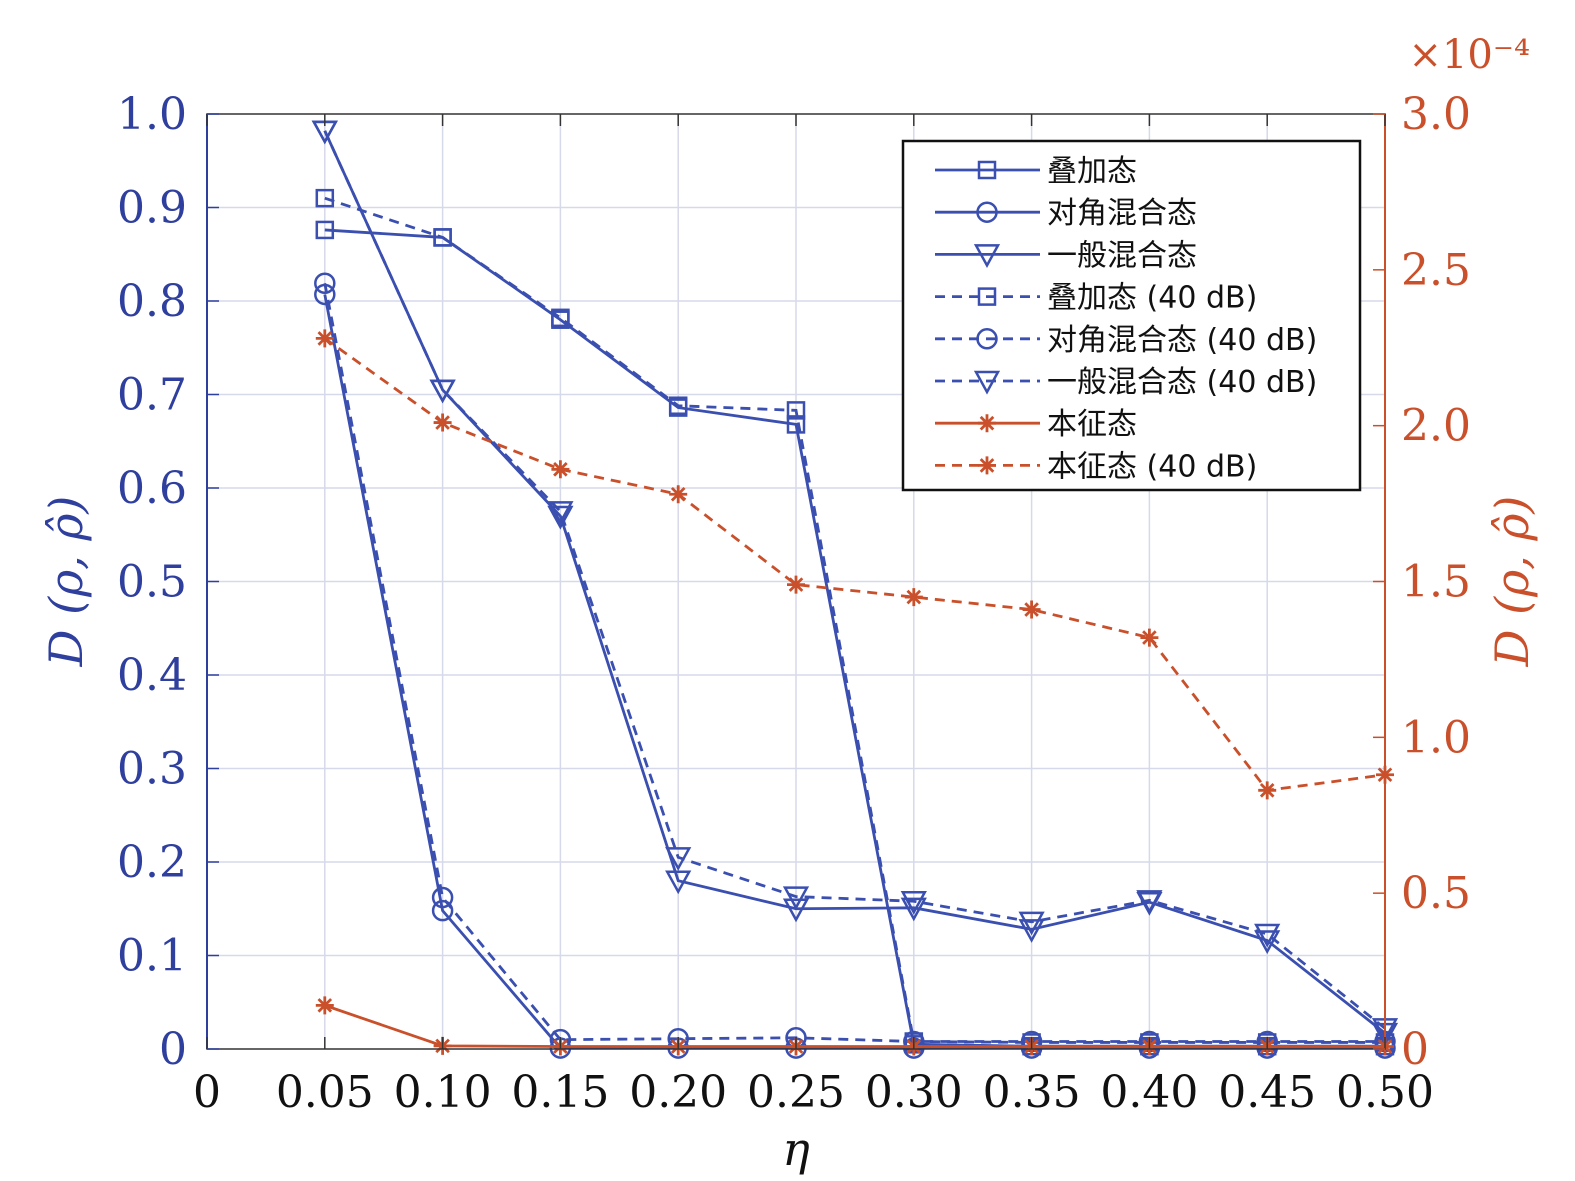  I want to click on x-tick-label: 0, so click(207, 1092).